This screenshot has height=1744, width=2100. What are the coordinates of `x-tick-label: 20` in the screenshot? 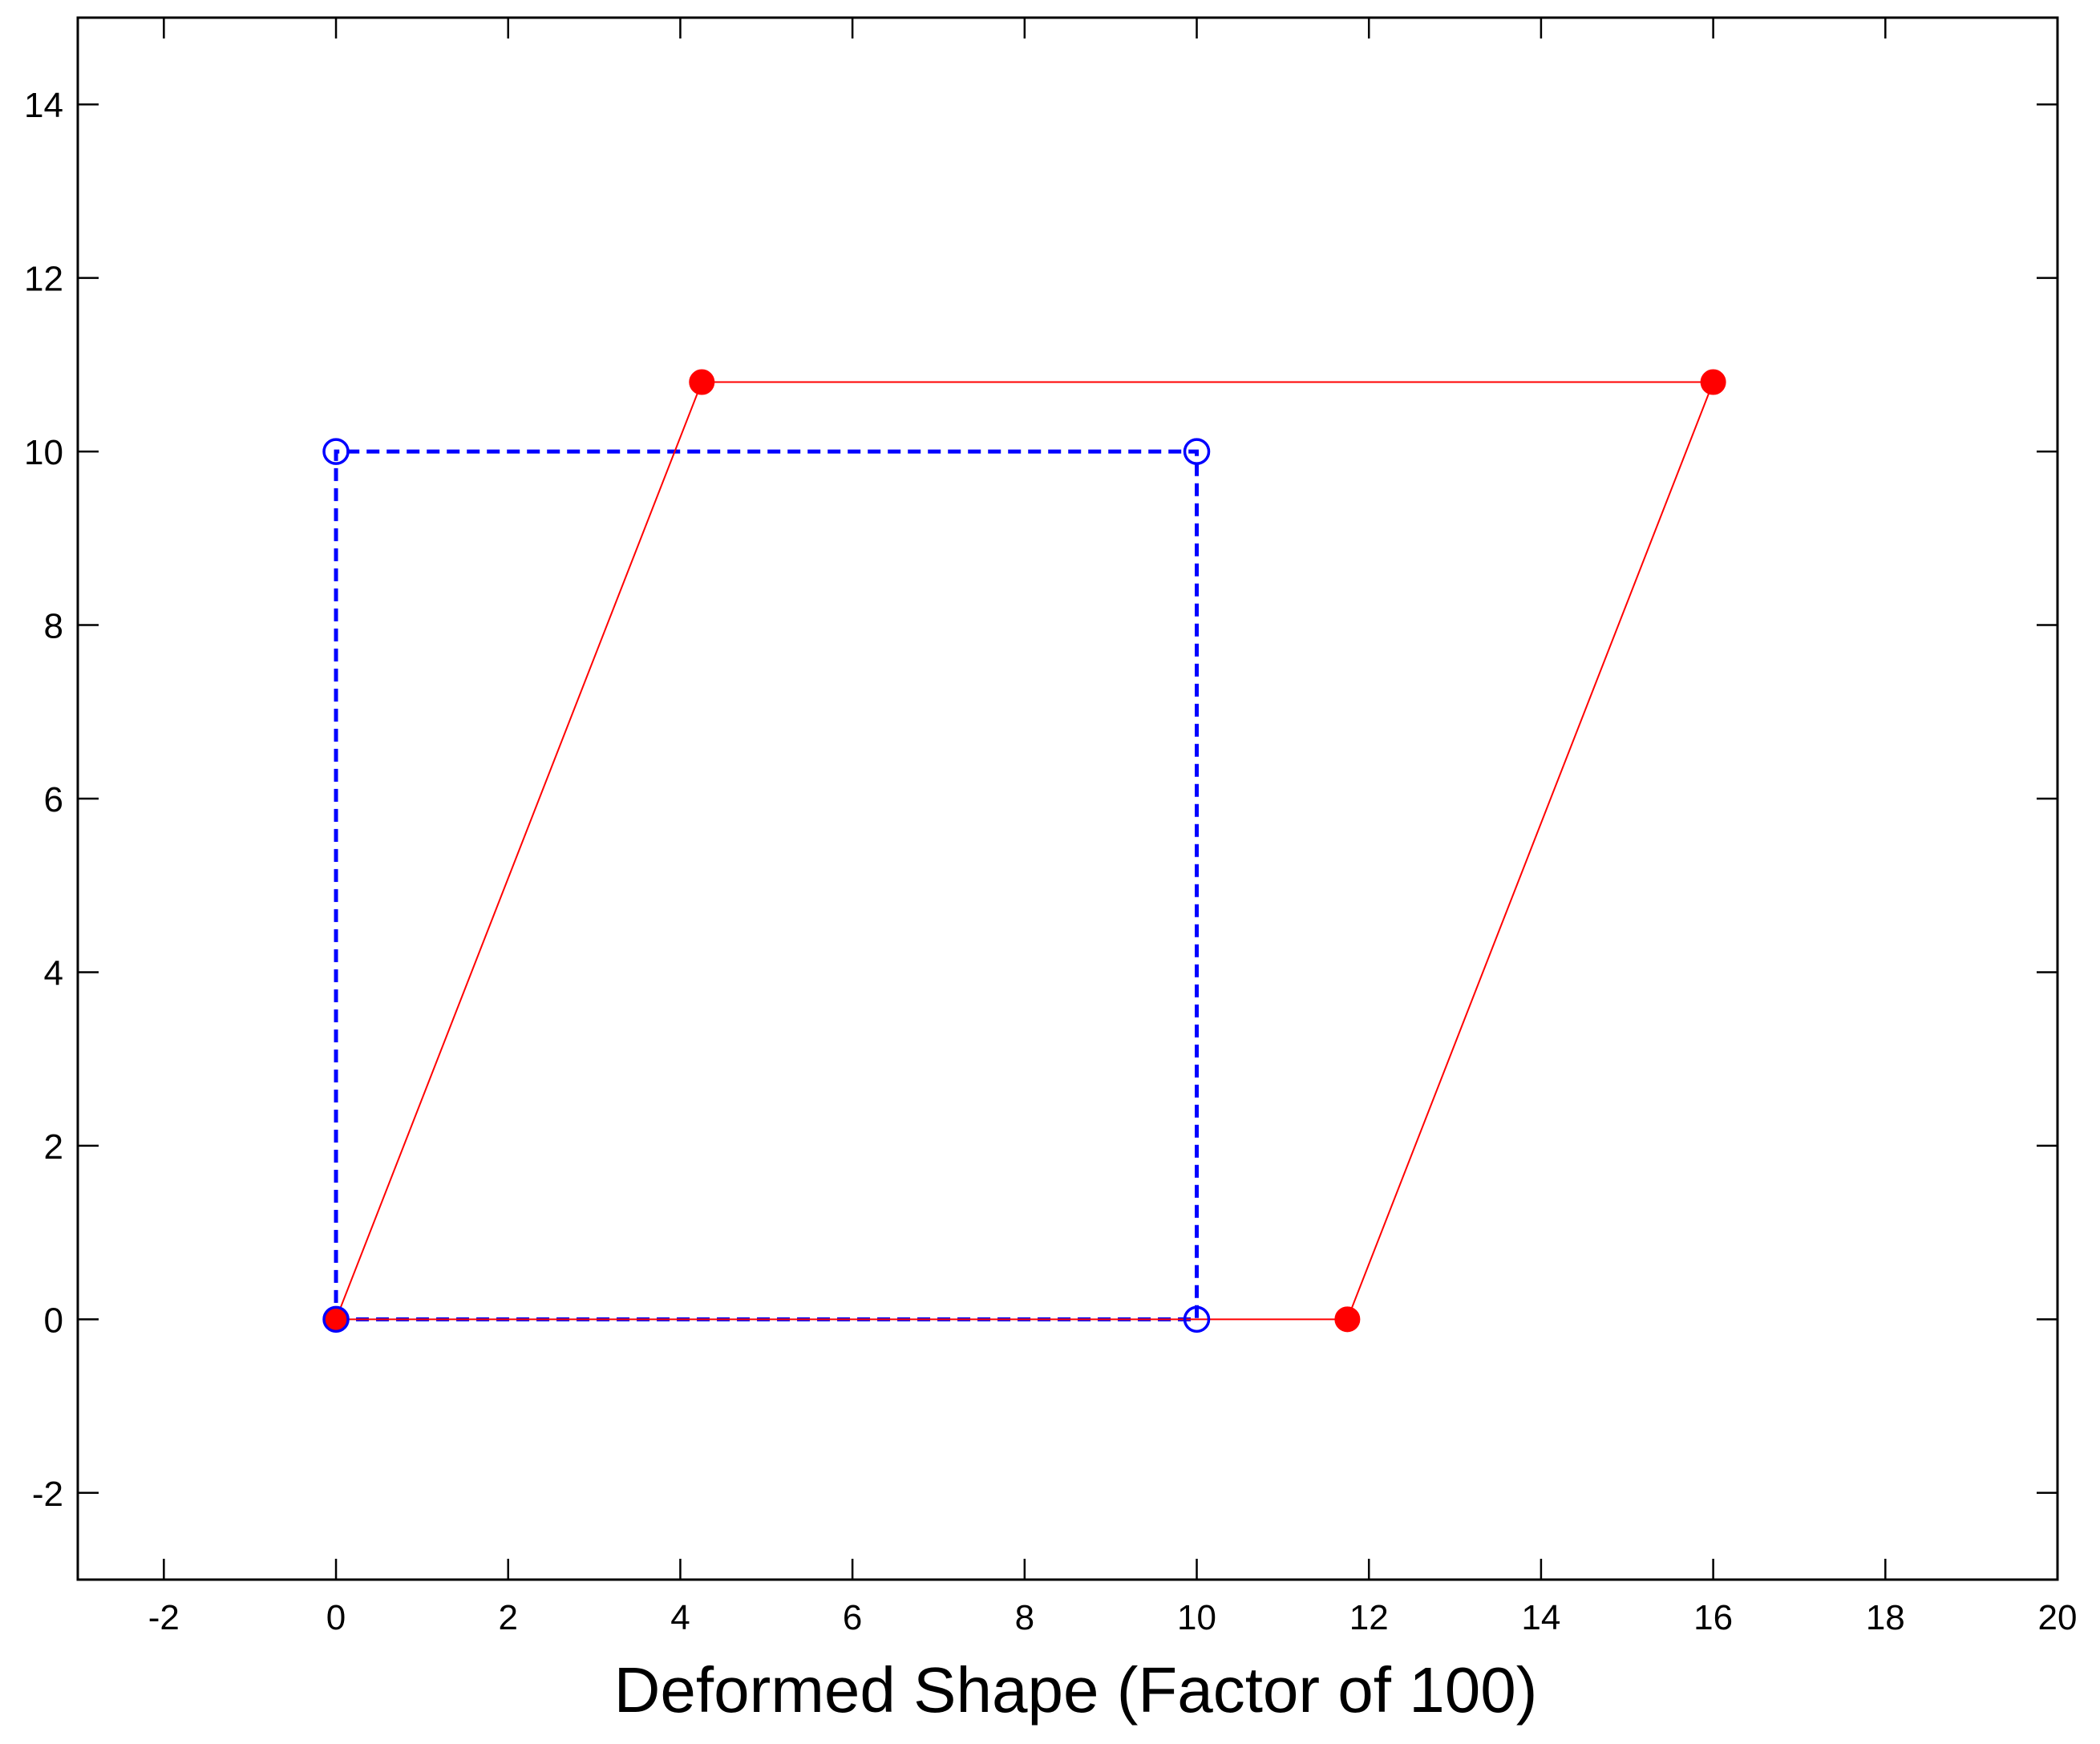 It's located at (2058, 1617).